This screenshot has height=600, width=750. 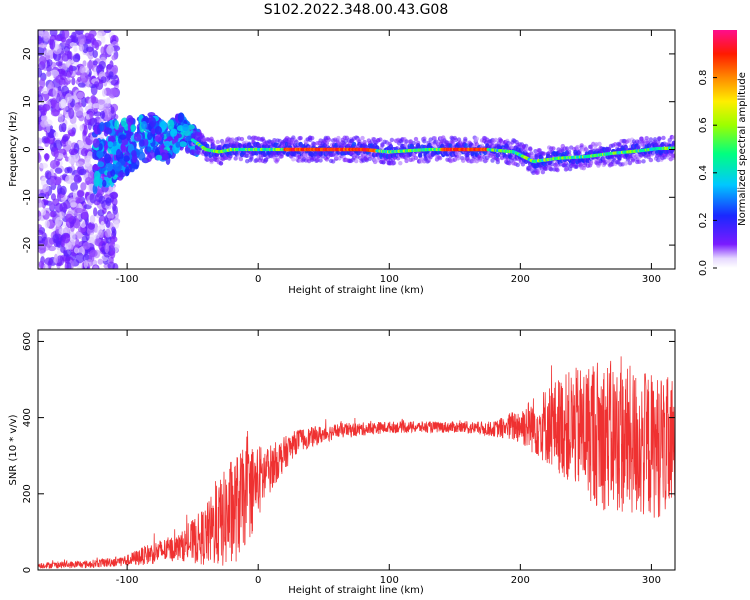 I want to click on snr-xtick-label: 100, so click(x=389, y=580).